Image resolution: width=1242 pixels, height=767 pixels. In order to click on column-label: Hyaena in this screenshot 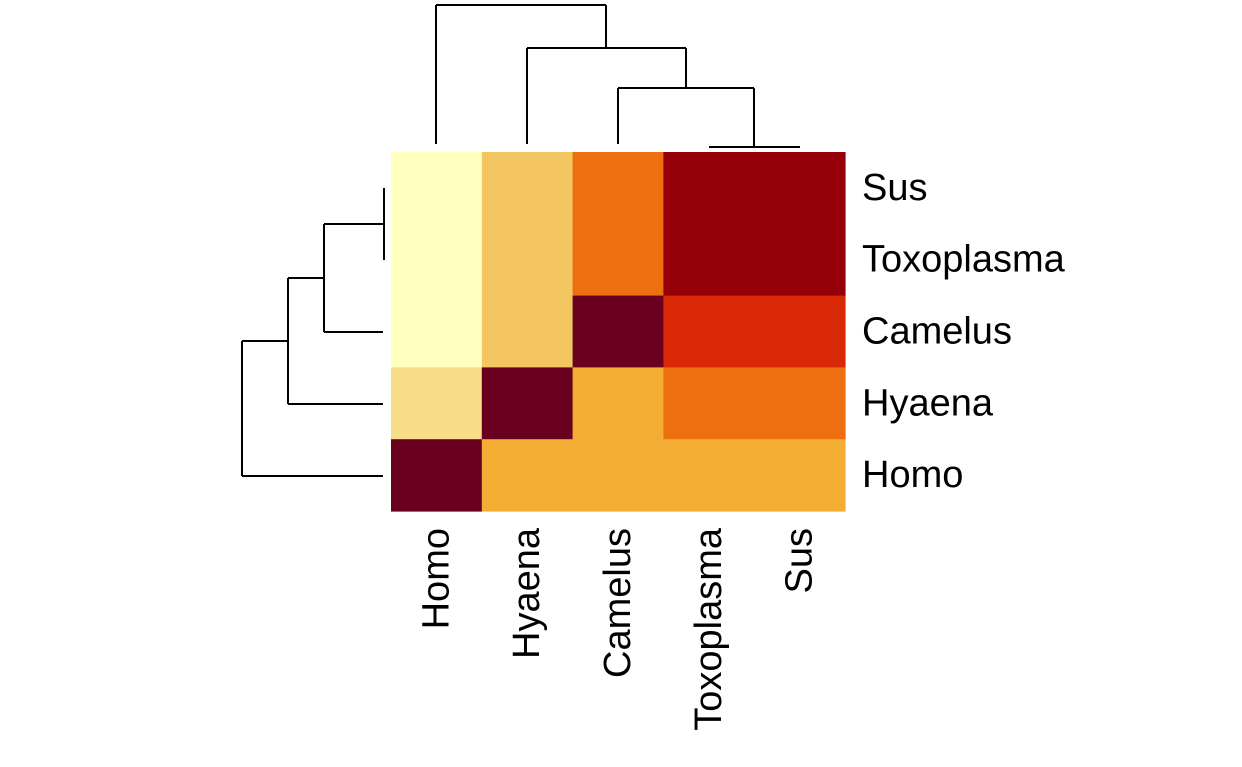, I will do `click(527, 593)`.